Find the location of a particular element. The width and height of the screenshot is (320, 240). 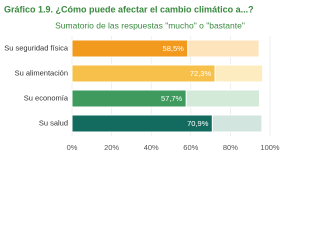

y-tick-label: Su economía is located at coordinates (46, 97).